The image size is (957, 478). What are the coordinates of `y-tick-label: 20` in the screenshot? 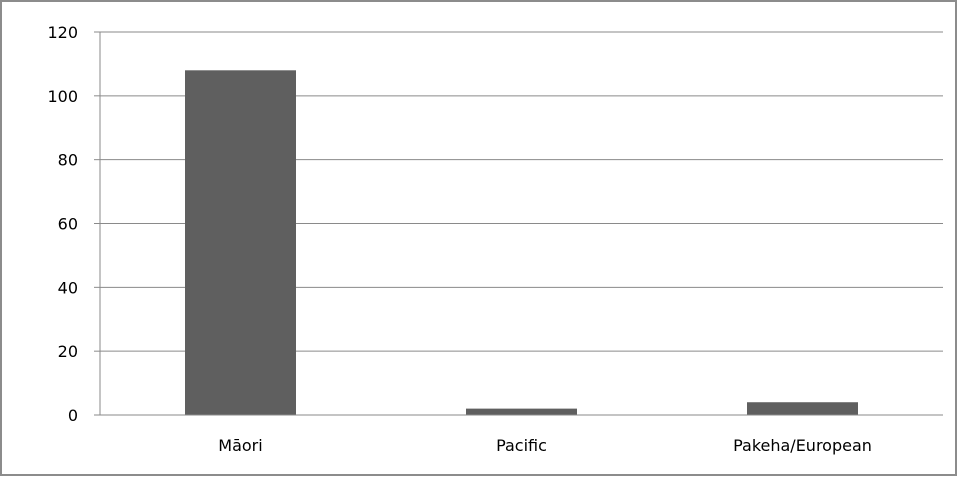 It's located at (68, 351).